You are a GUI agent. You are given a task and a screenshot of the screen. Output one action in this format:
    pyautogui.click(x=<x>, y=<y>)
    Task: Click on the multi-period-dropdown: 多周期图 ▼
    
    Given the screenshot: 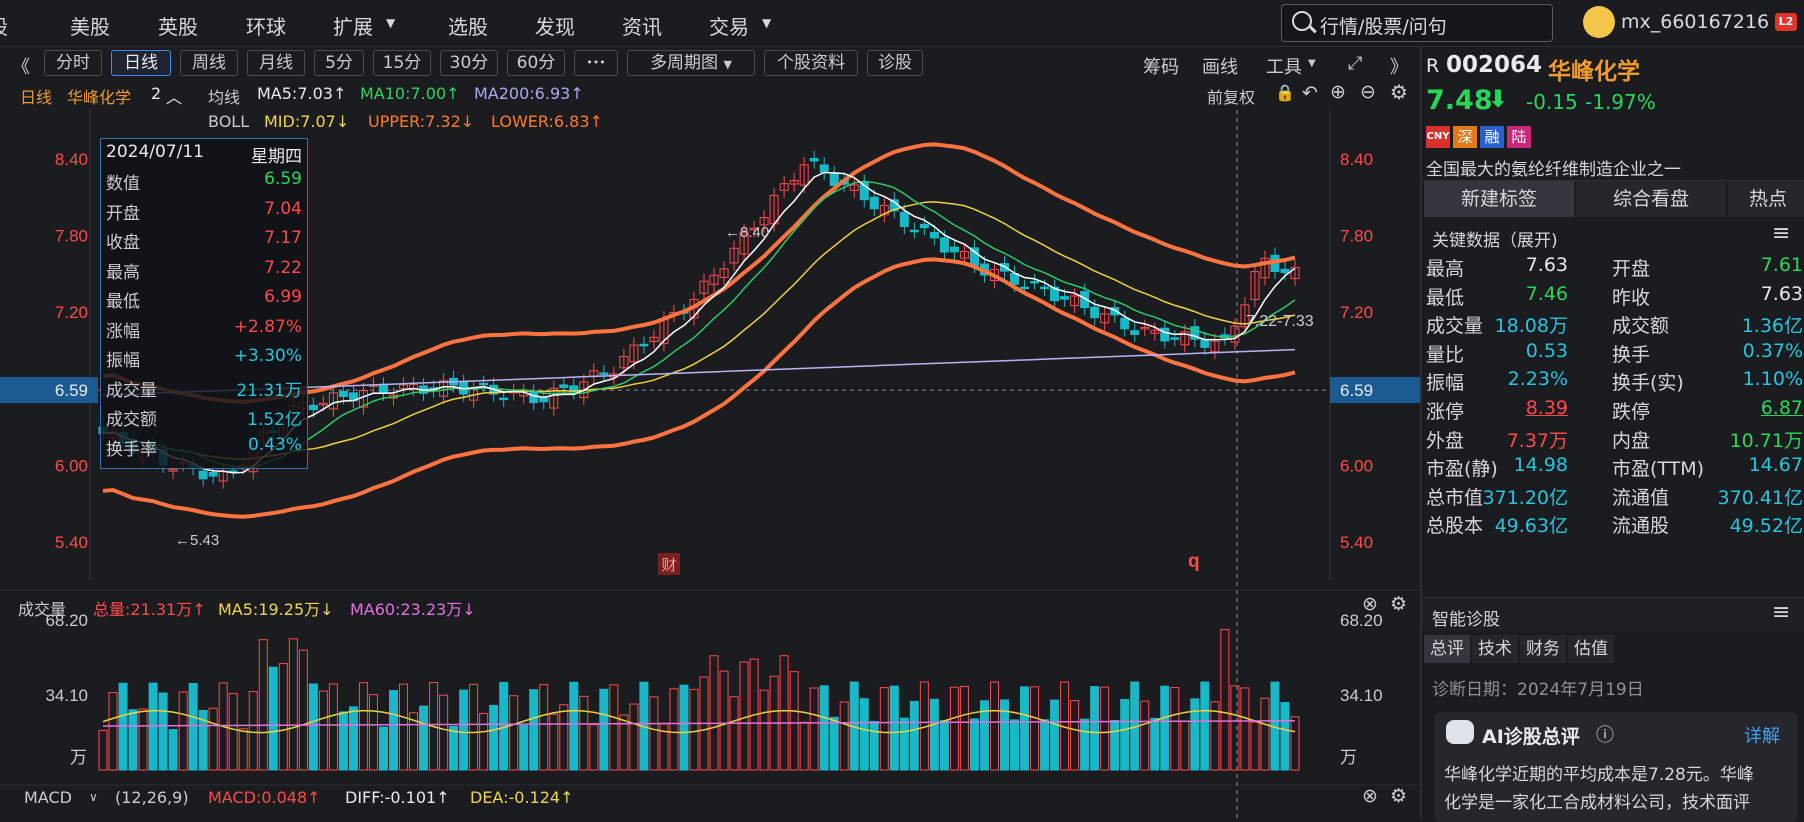 What is the action you would take?
    pyautogui.click(x=691, y=63)
    